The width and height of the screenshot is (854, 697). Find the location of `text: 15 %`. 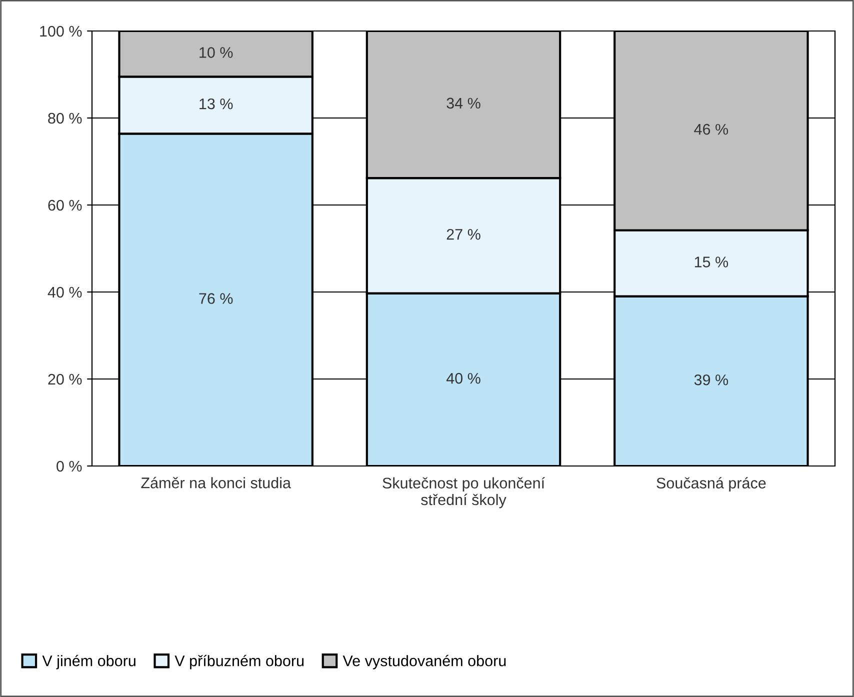

text: 15 % is located at coordinates (711, 262).